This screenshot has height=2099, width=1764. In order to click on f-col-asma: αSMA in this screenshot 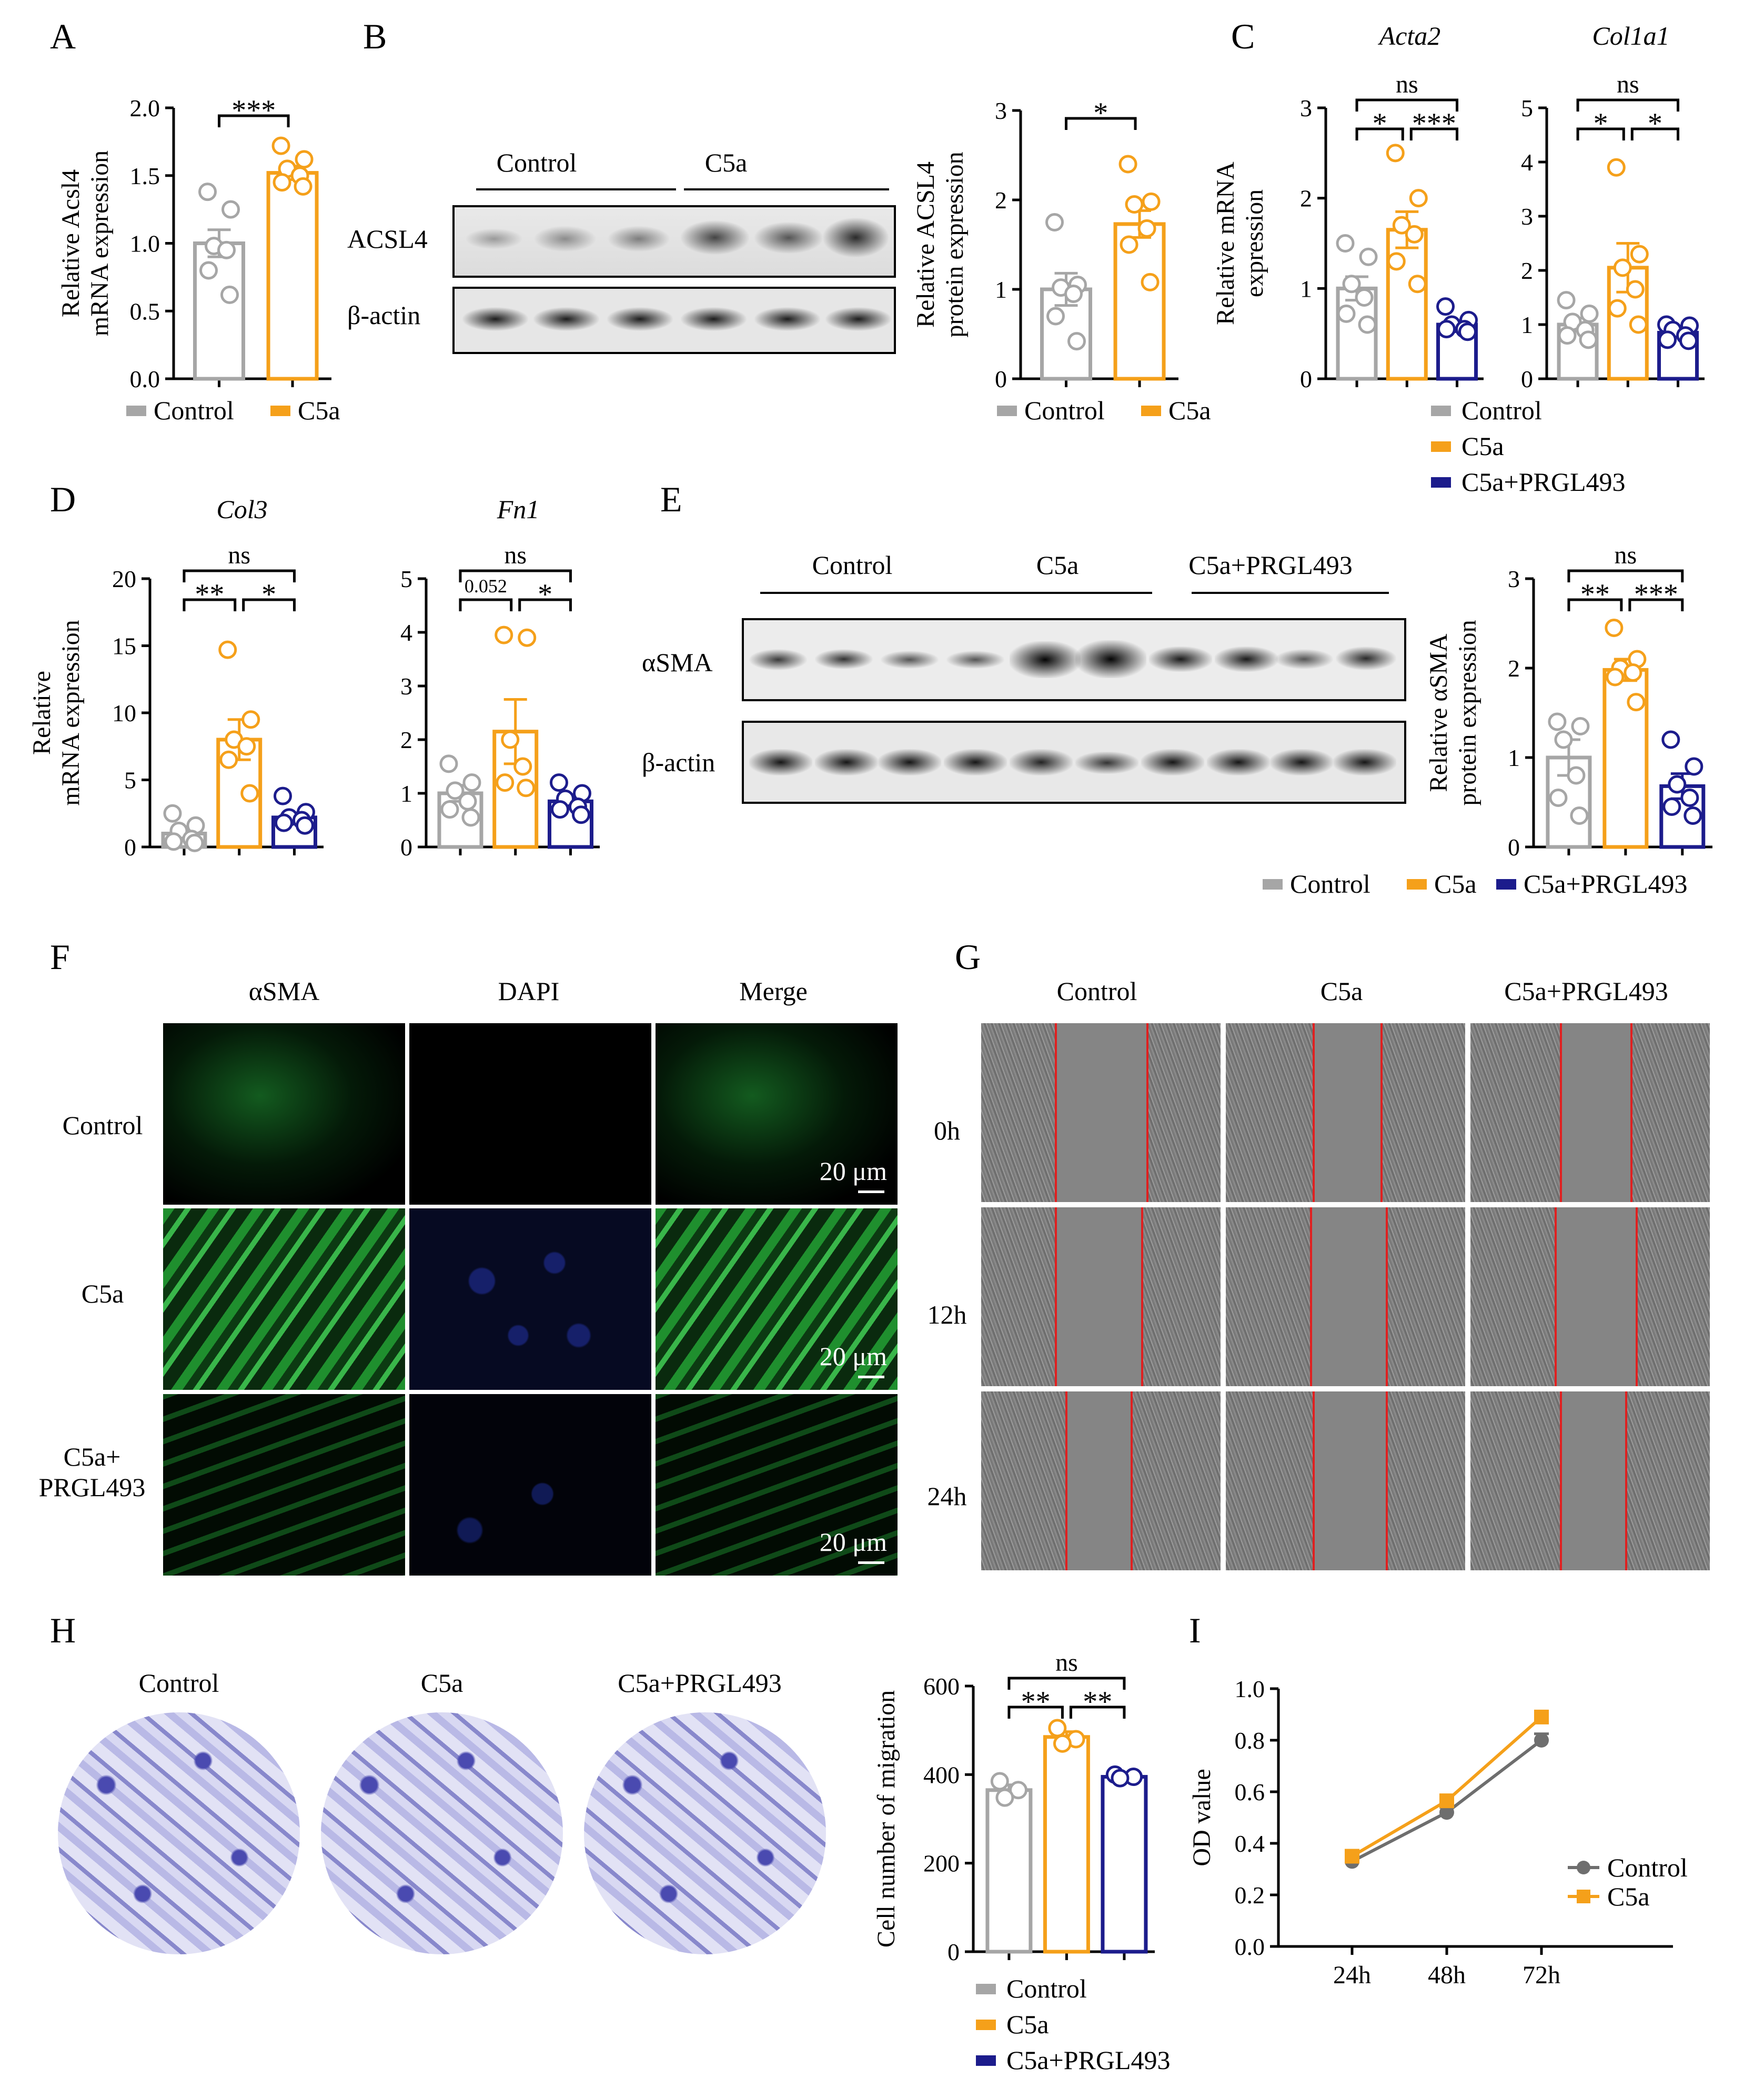, I will do `click(284, 991)`.